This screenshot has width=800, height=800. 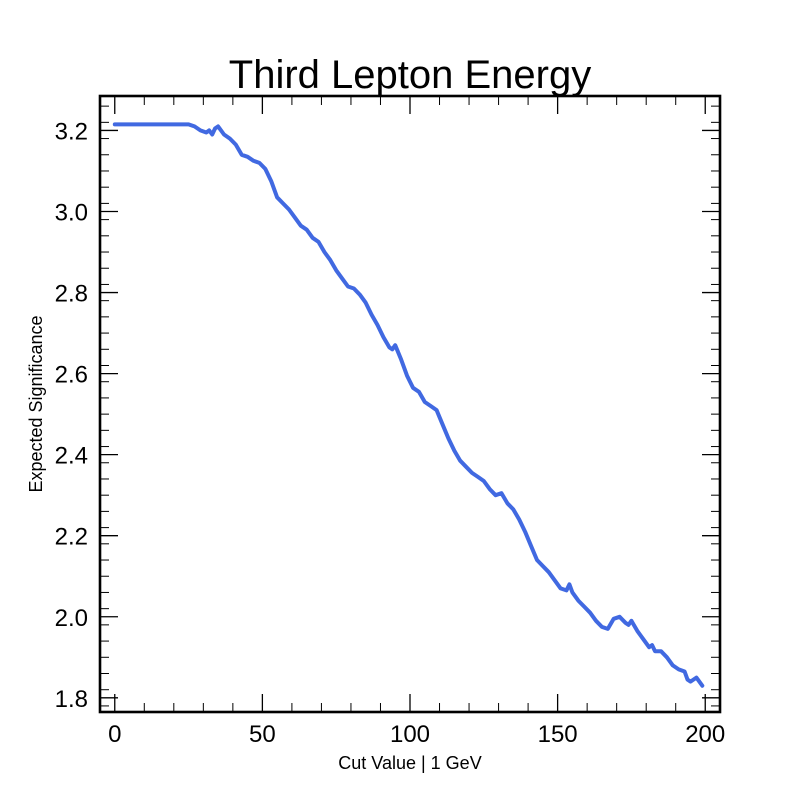 What do you see at coordinates (71, 618) in the screenshot?
I see `y-tick-label: 2.0` at bounding box center [71, 618].